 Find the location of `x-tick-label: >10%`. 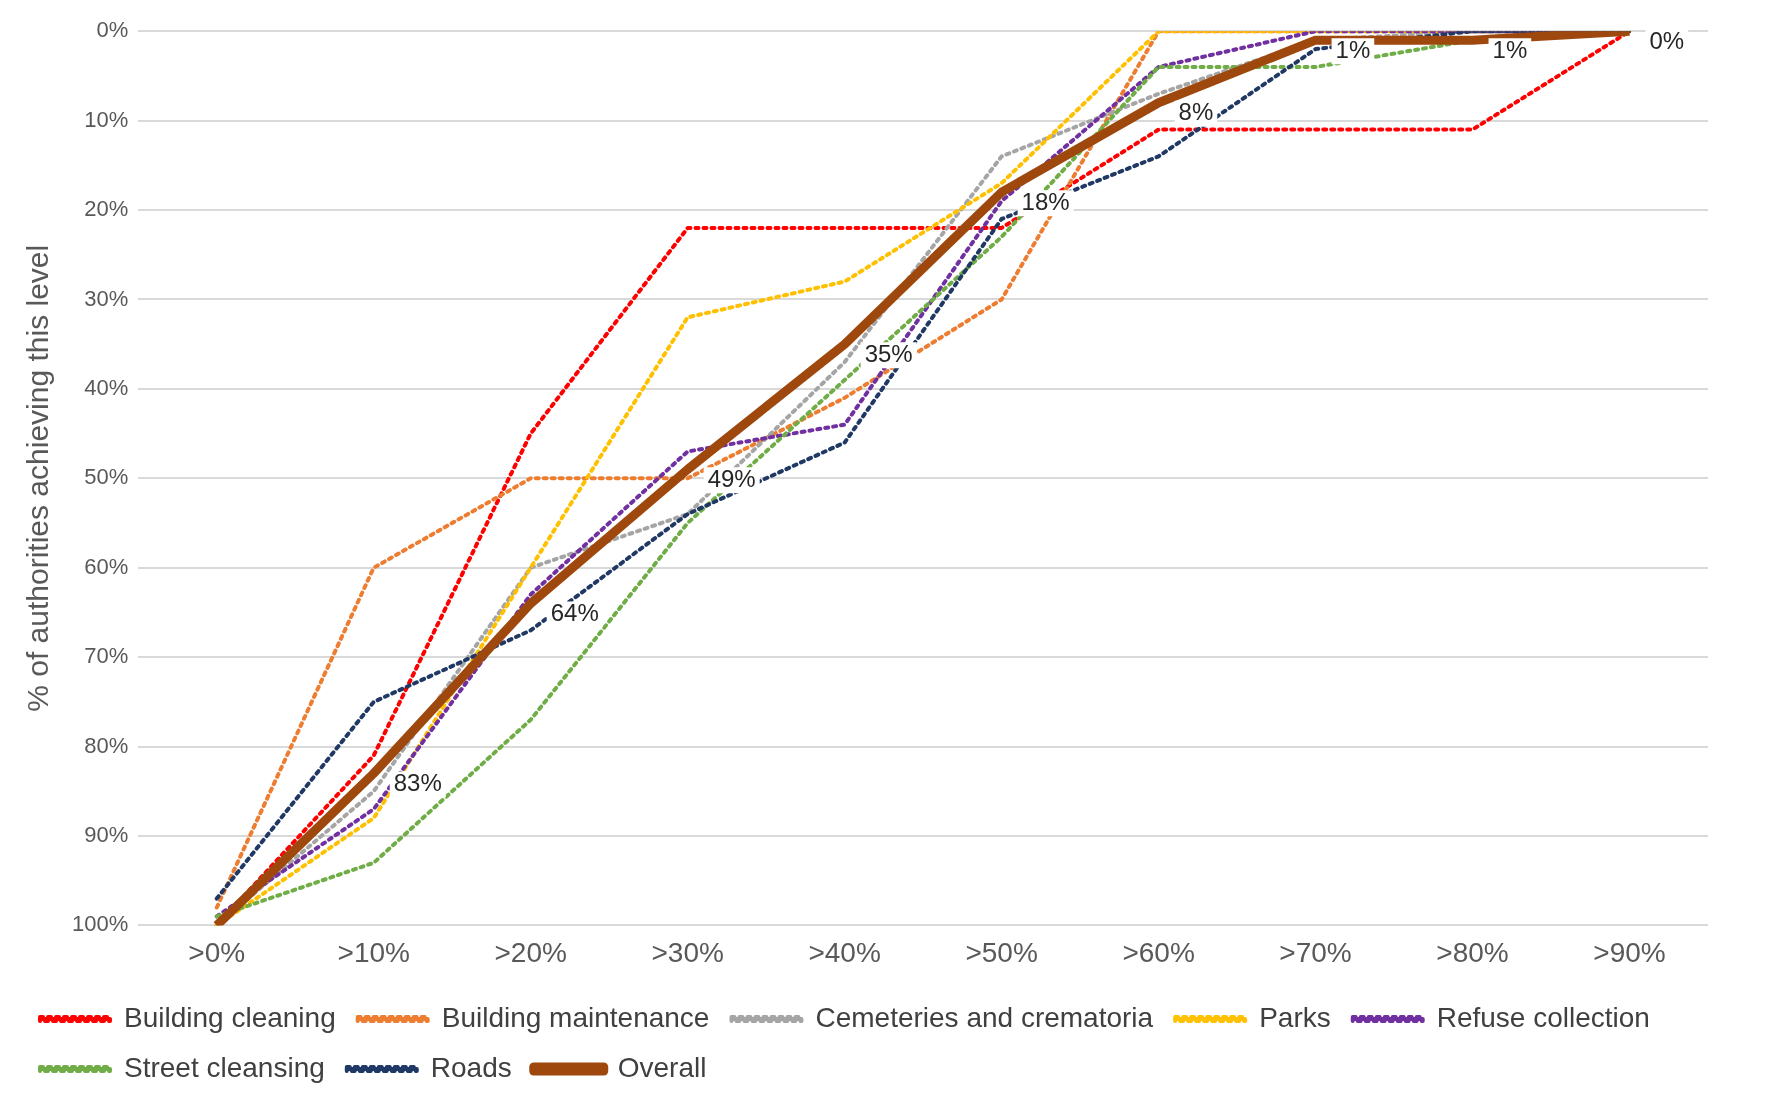

x-tick-label: >10% is located at coordinates (373, 952).